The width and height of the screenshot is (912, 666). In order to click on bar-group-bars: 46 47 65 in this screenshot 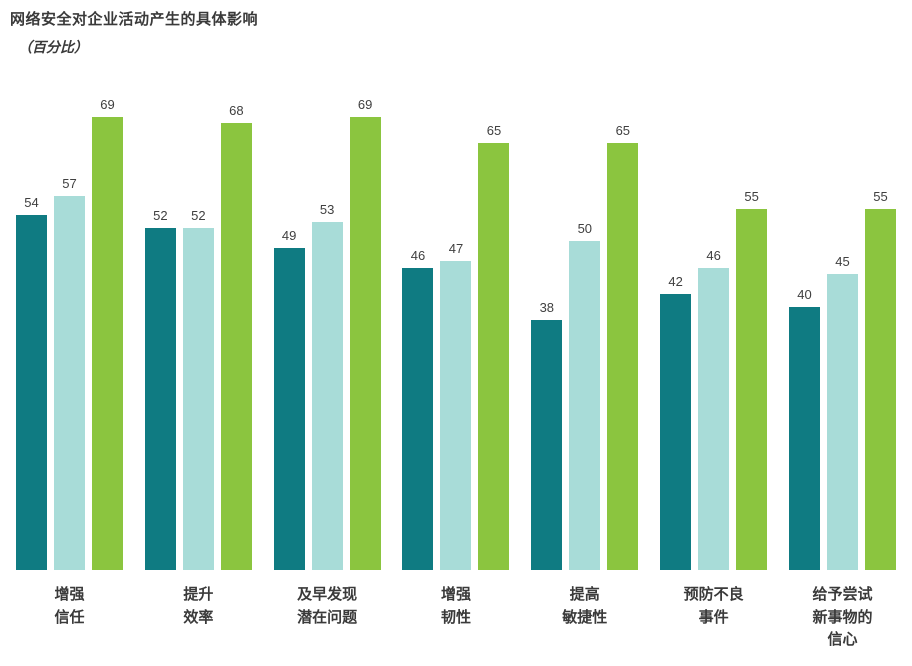, I will do `click(456, 314)`.